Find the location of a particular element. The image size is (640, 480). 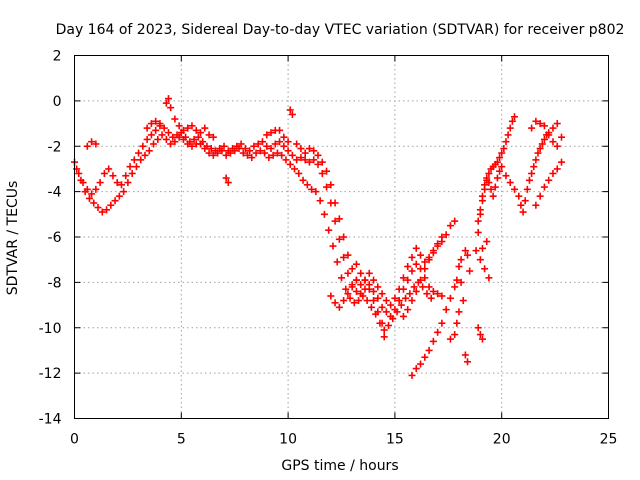

x-tick-label: 25 is located at coordinates (609, 440).